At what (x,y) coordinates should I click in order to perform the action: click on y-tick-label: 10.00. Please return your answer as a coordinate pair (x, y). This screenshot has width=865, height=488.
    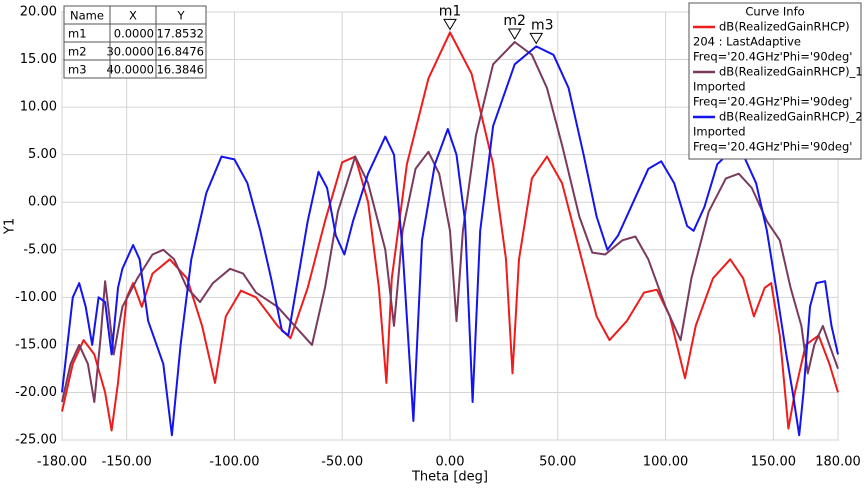
    Looking at the image, I should click on (38, 107).